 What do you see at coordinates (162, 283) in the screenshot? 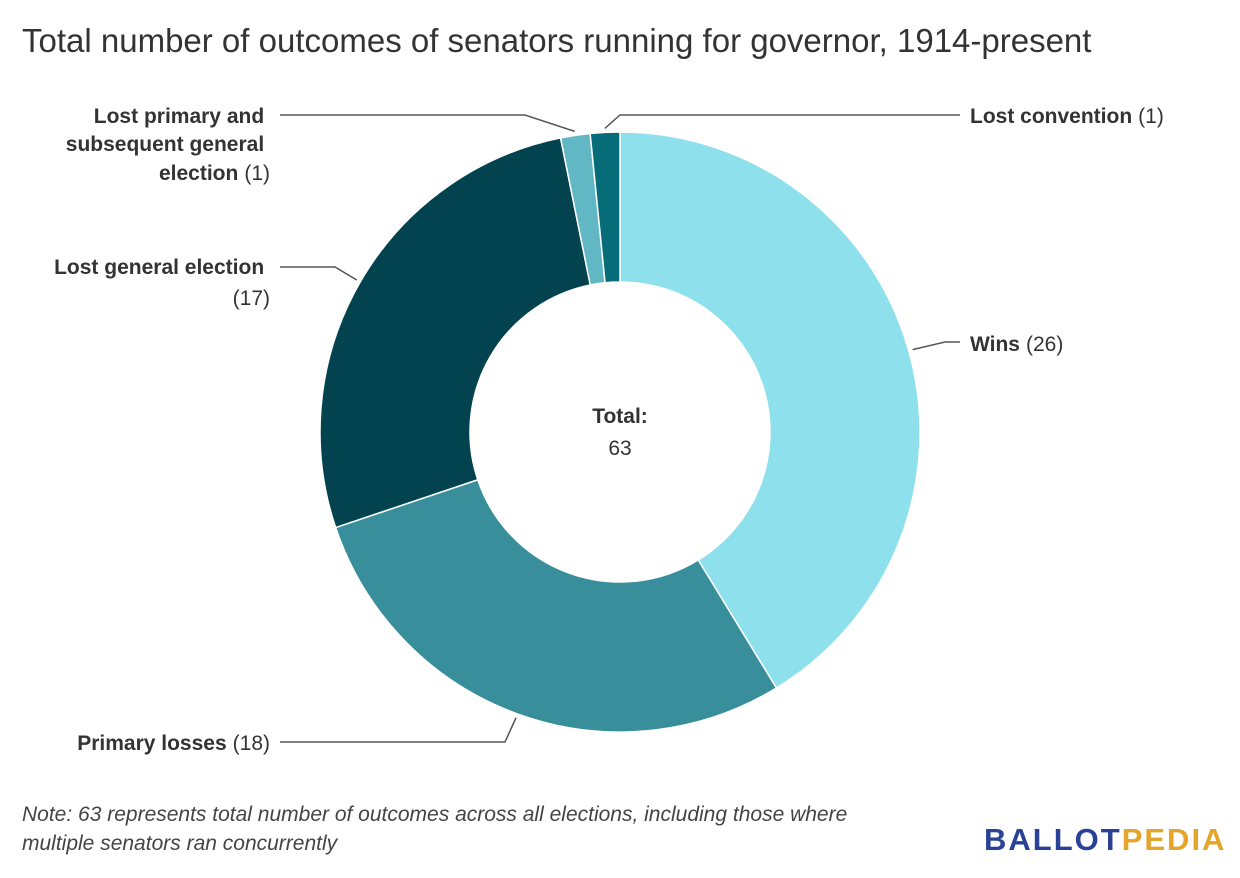
I see `slice-label-lost-general-election: Lost general election (17)` at bounding box center [162, 283].